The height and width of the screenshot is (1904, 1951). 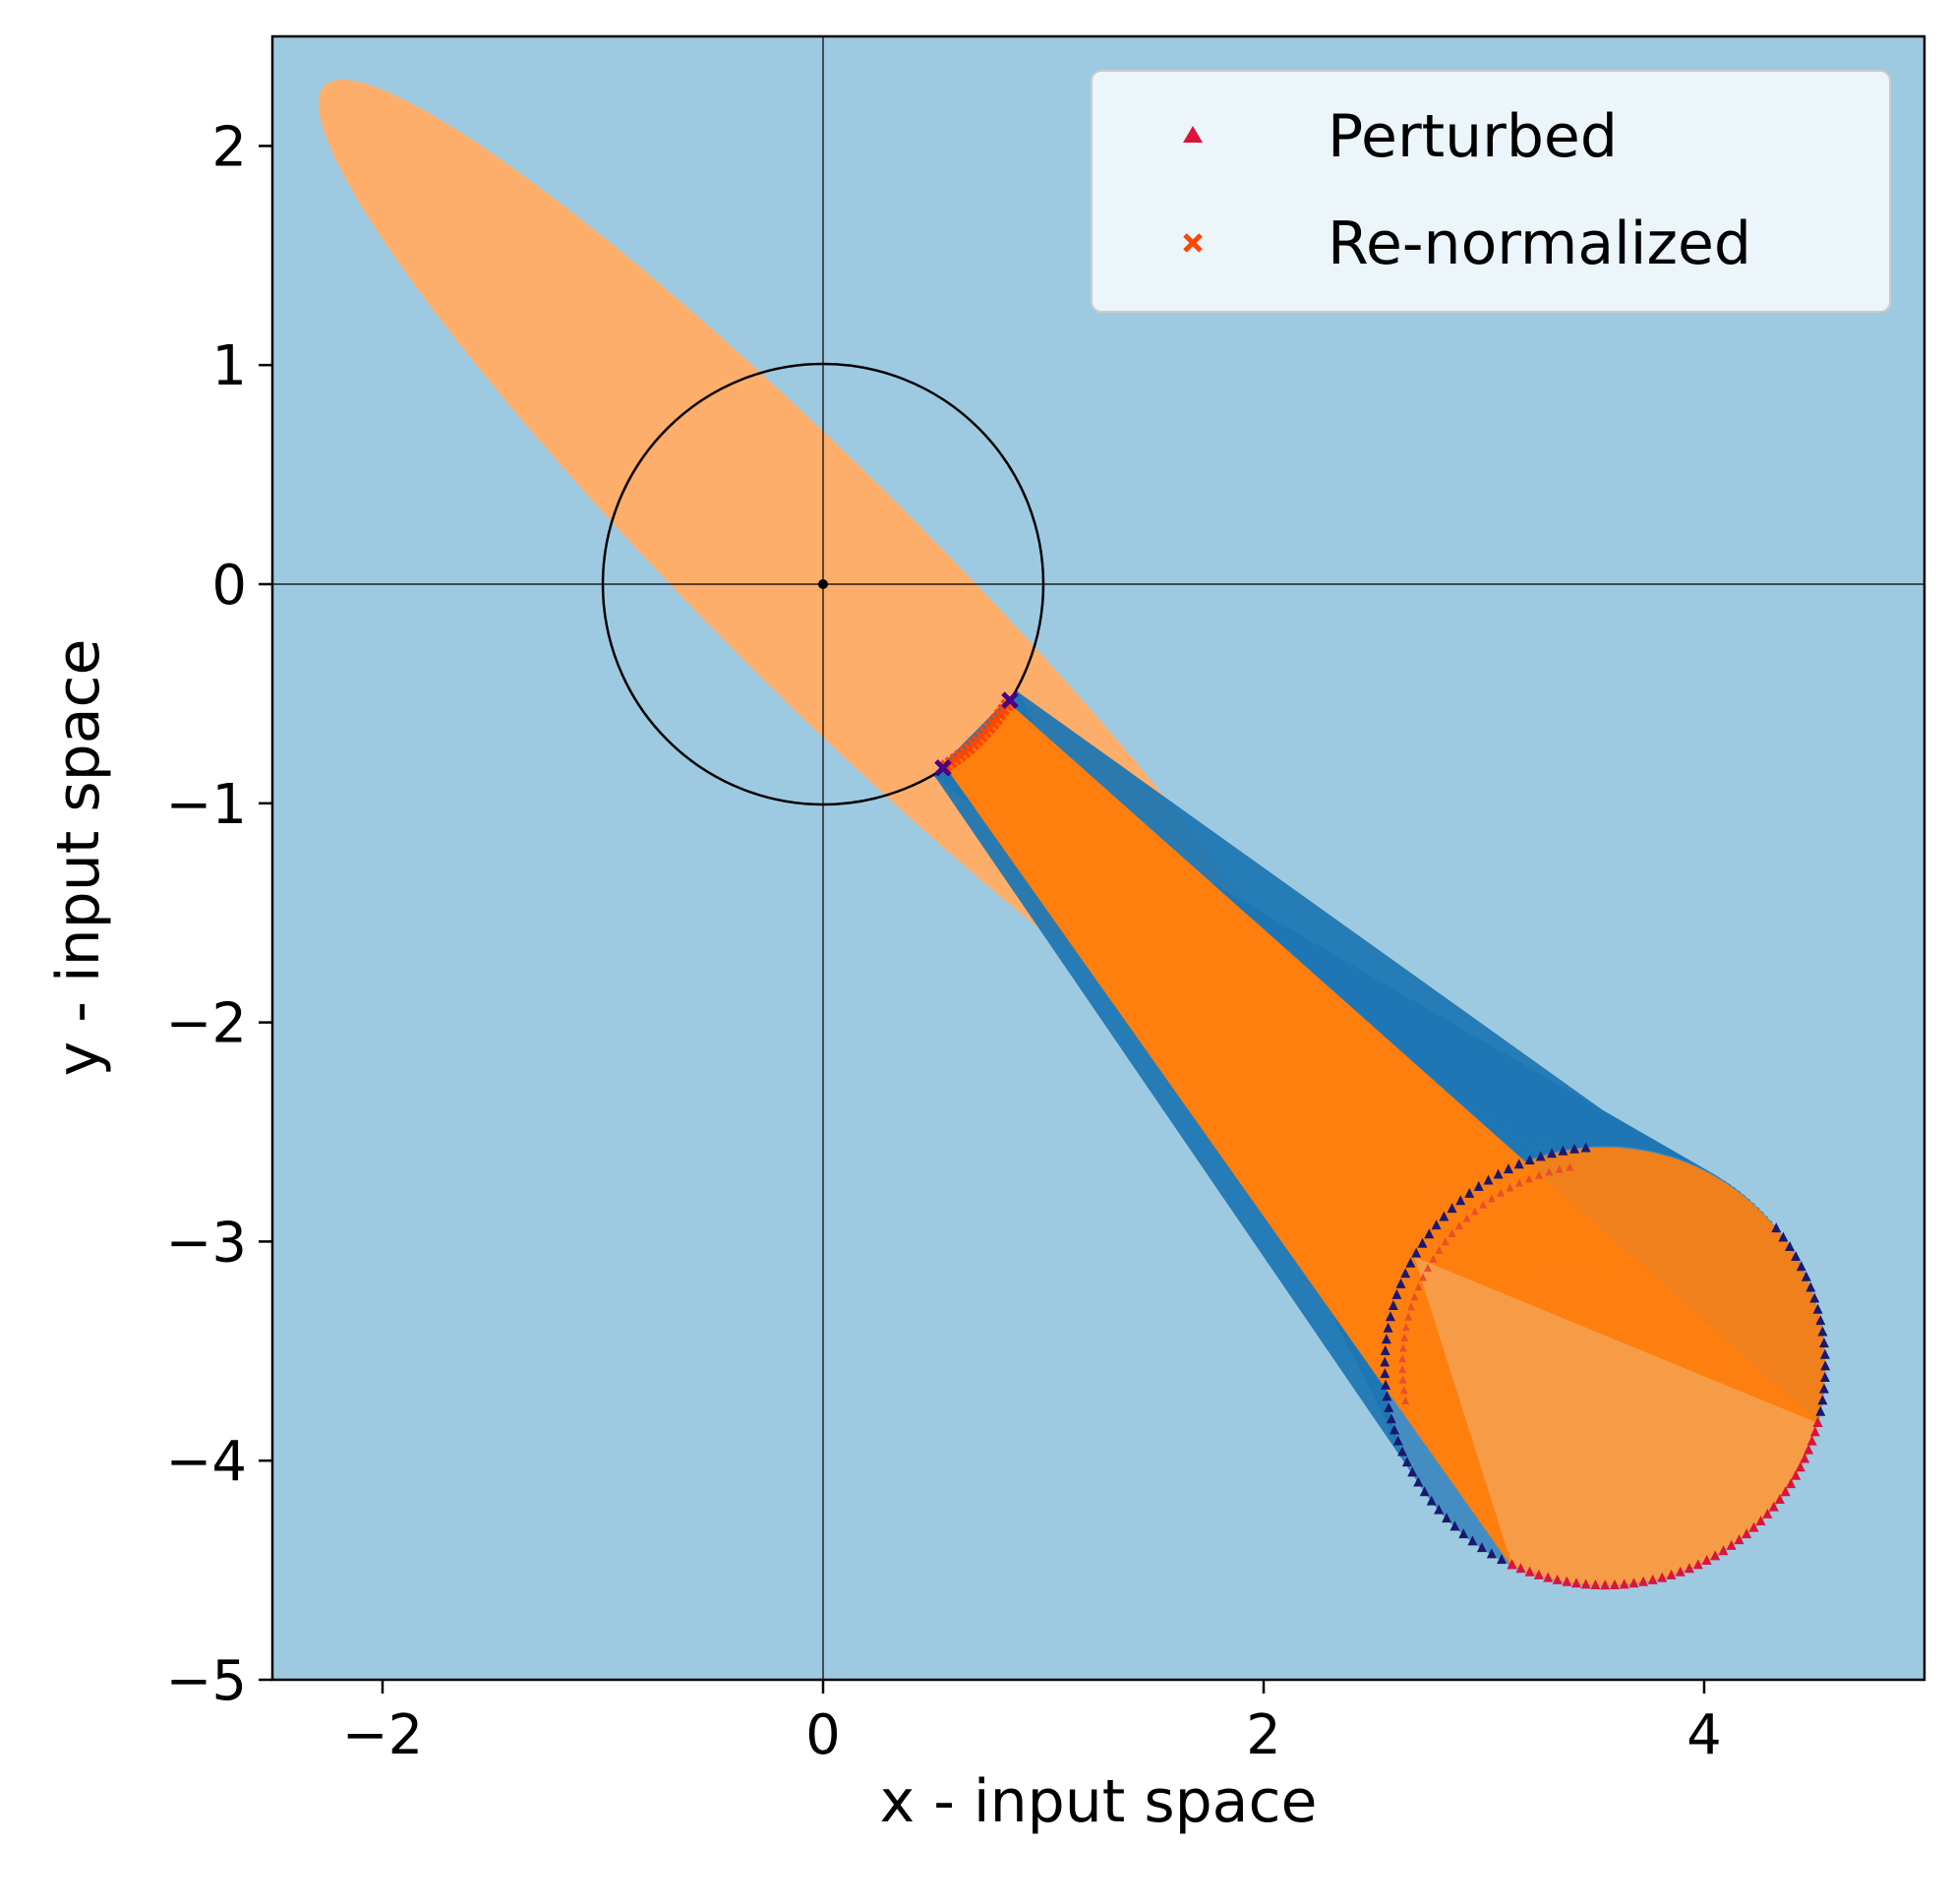 What do you see at coordinates (1099, 1801) in the screenshot?
I see `x-axis-label: x - input space` at bounding box center [1099, 1801].